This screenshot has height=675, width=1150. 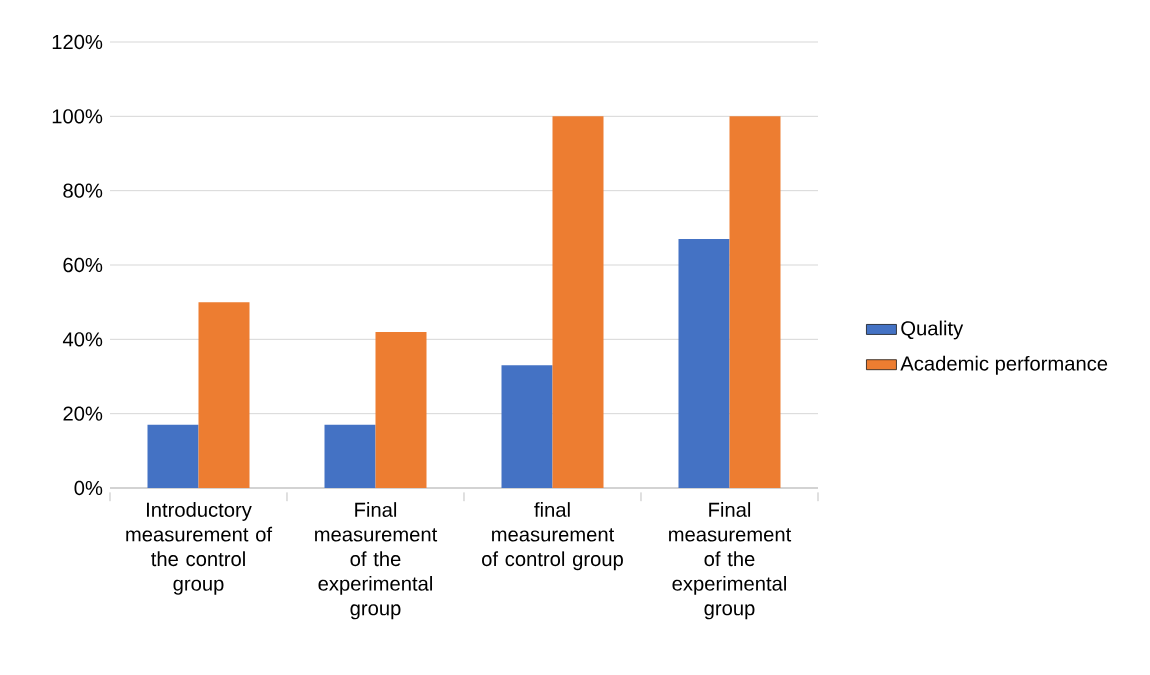 I want to click on y-tick-label: 60%, so click(x=83, y=265).